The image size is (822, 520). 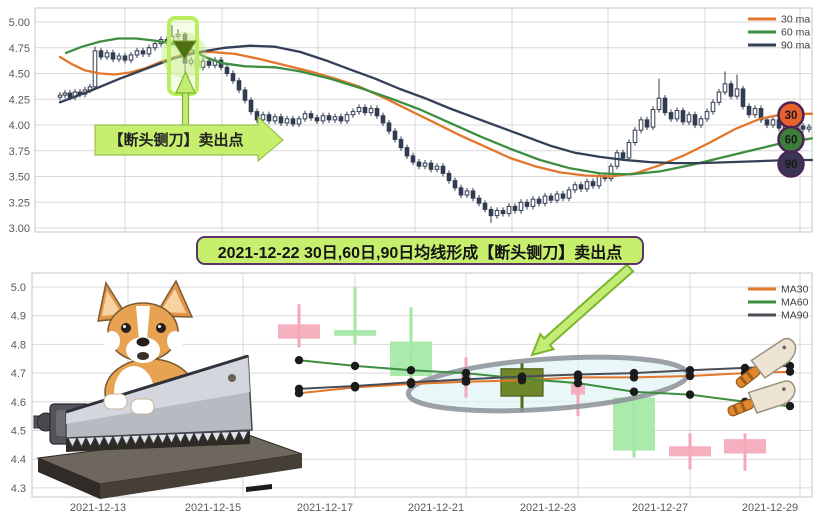 What do you see at coordinates (420, 250) in the screenshot?
I see `signal-title-banner: 2021-12-22 30日,60日,90日均线形成【断头铡刀】卖出点` at bounding box center [420, 250].